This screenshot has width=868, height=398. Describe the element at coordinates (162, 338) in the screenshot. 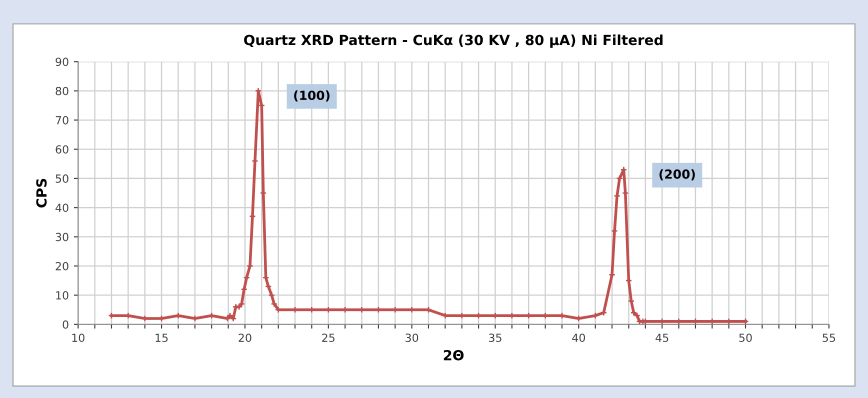

I see `x-tick-label: 15` at that location.